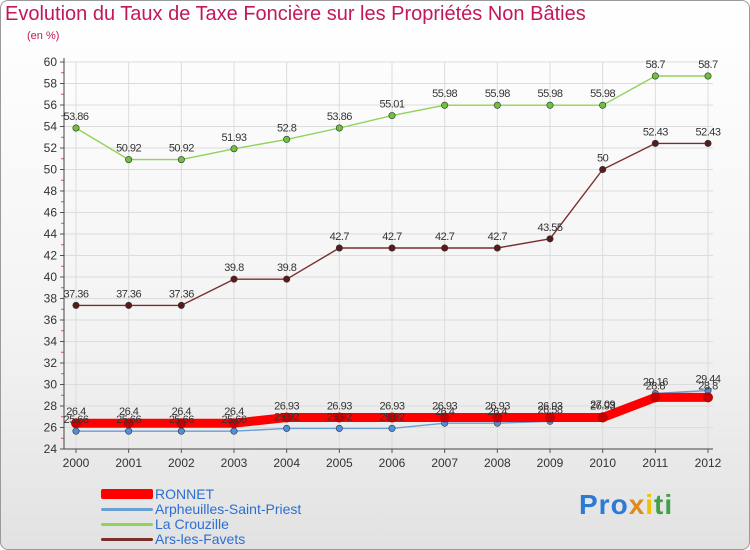  Describe the element at coordinates (76, 463) in the screenshot. I see `x-tick-label: 2000` at that location.